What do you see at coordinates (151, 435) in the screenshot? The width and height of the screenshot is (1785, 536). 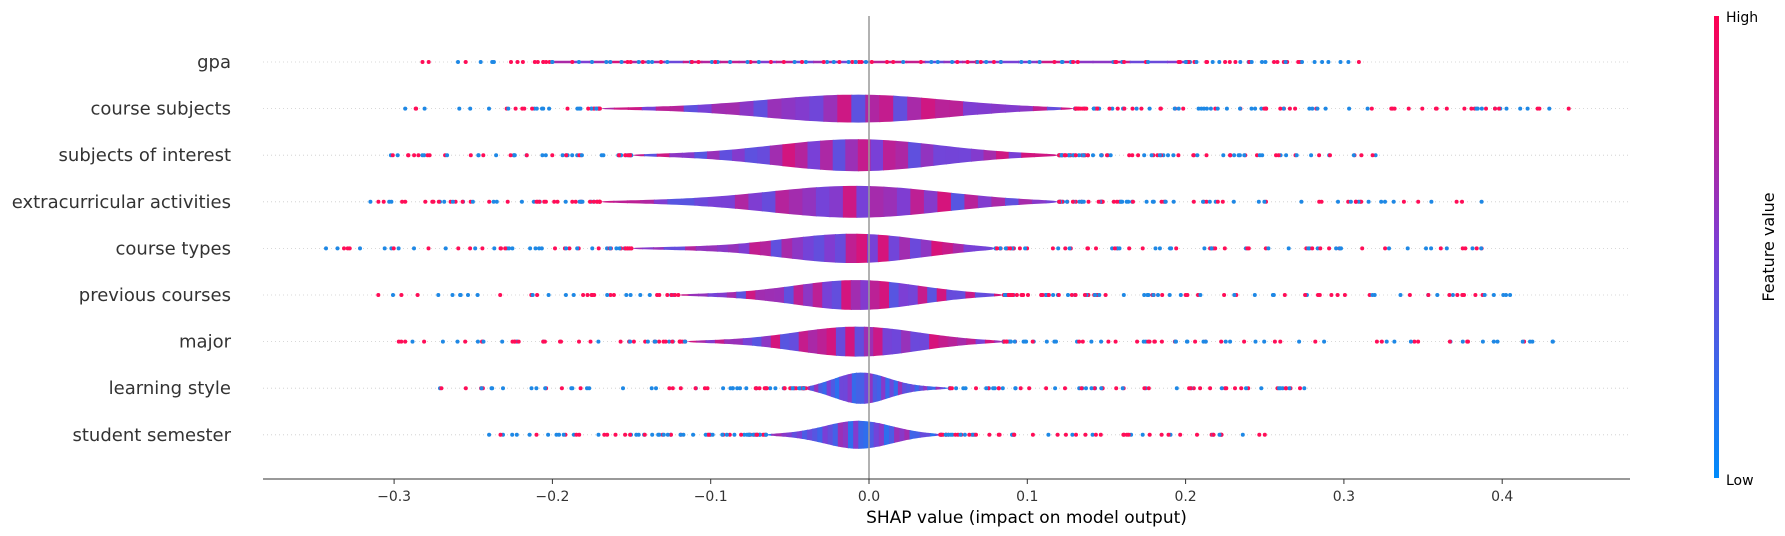 I see `feature-label: student semester` at bounding box center [151, 435].